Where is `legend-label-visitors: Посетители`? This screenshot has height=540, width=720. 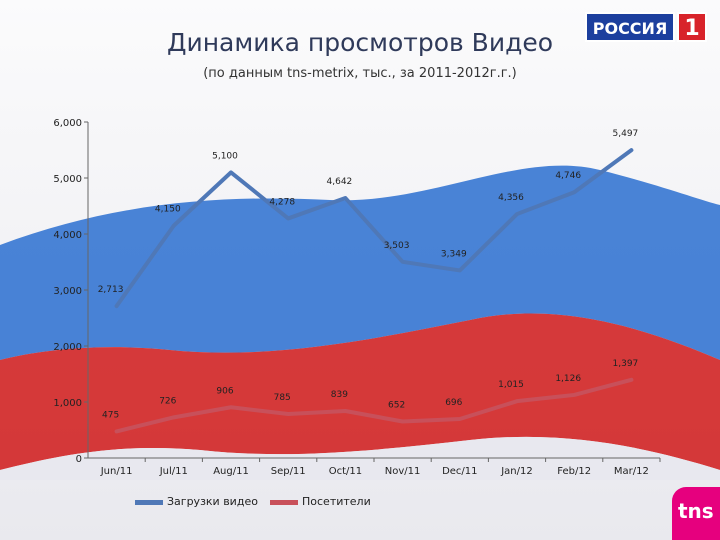 legend-label-visitors: Посетители is located at coordinates (336, 501).